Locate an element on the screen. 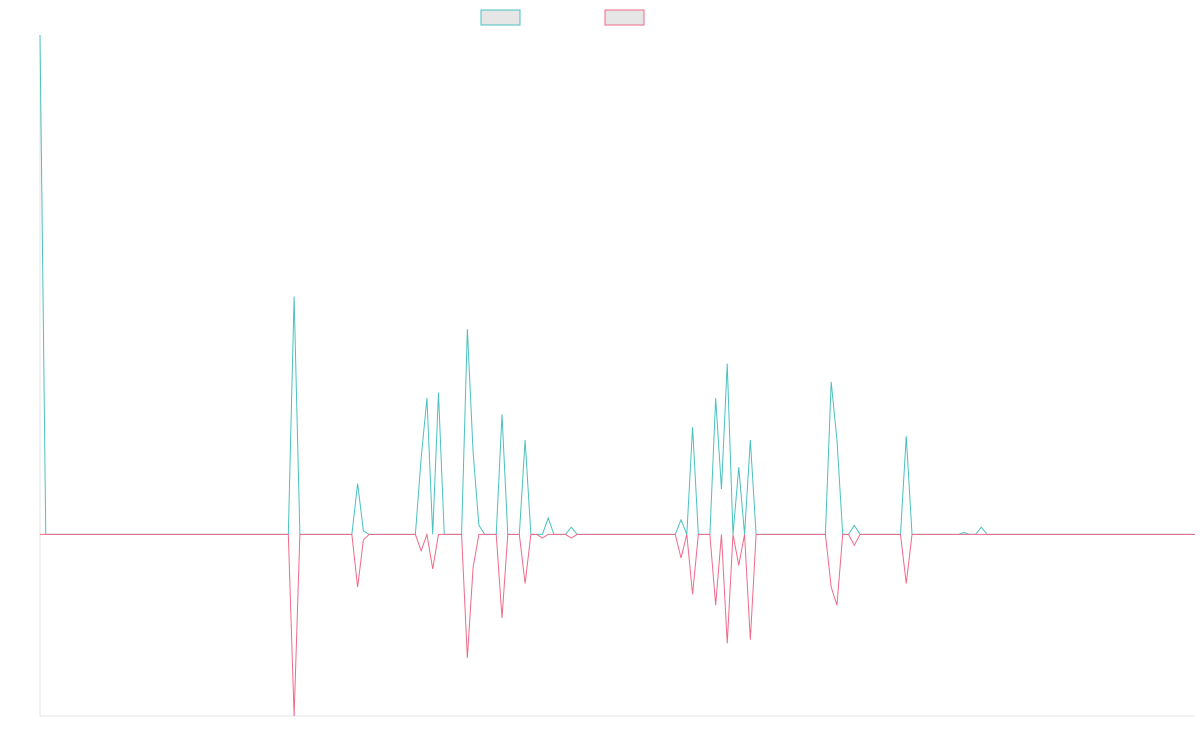  legend is located at coordinates (562, 17).